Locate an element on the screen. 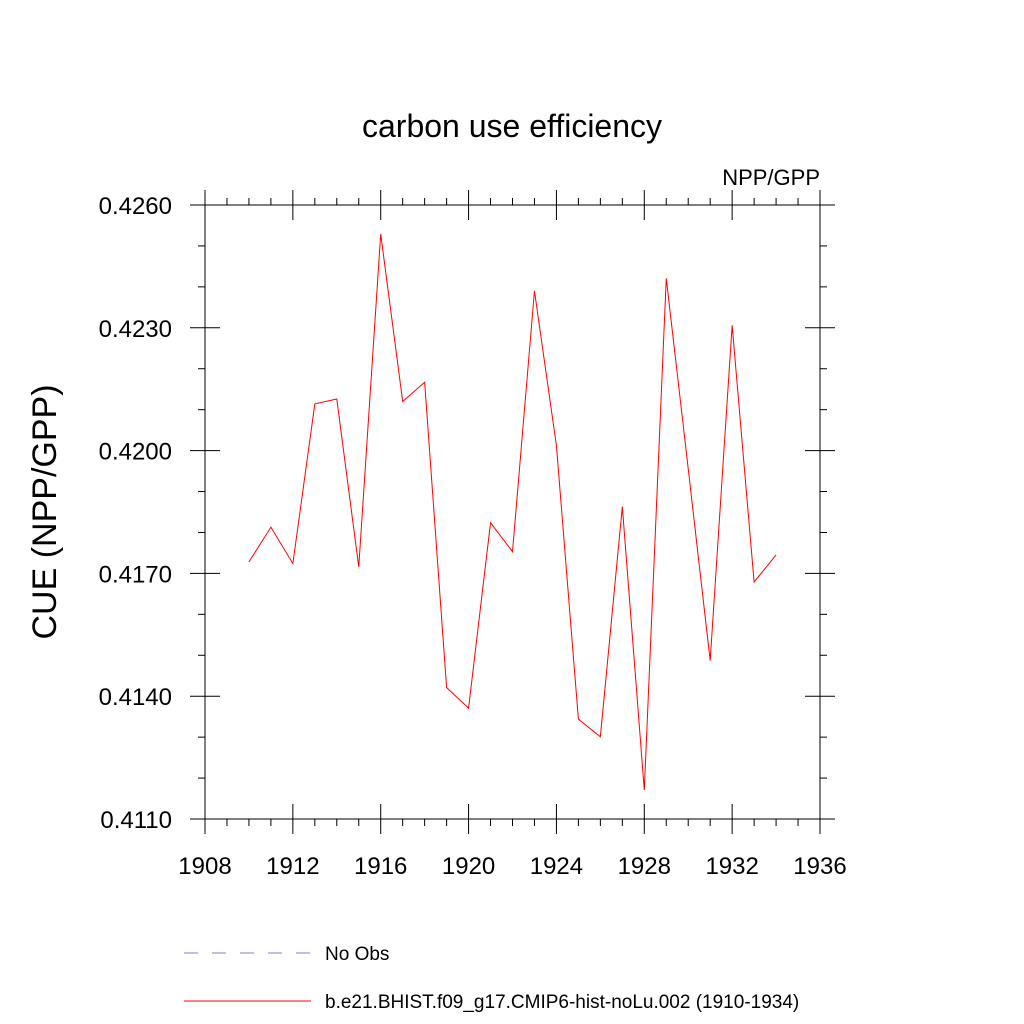  x-tick-label: 1920 is located at coordinates (468, 866).